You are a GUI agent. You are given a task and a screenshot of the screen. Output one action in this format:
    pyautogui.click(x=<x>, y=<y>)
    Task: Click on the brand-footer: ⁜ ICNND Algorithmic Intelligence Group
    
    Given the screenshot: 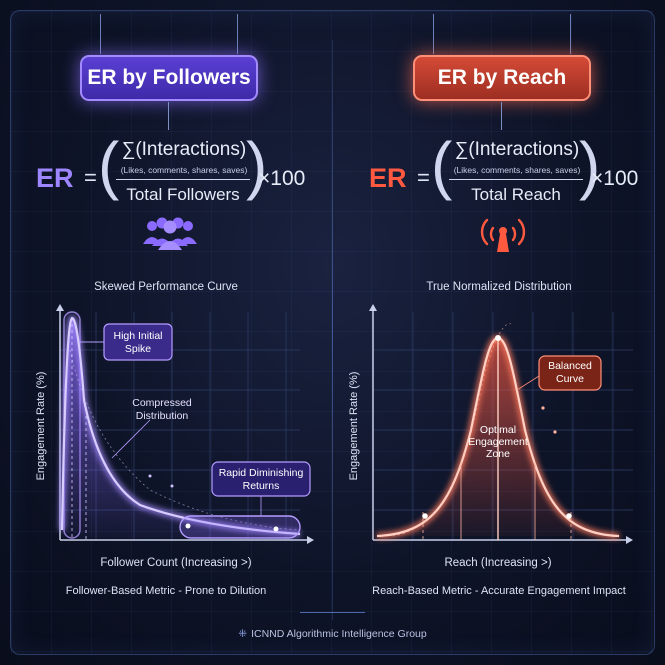 What is the action you would take?
    pyautogui.click(x=332, y=634)
    